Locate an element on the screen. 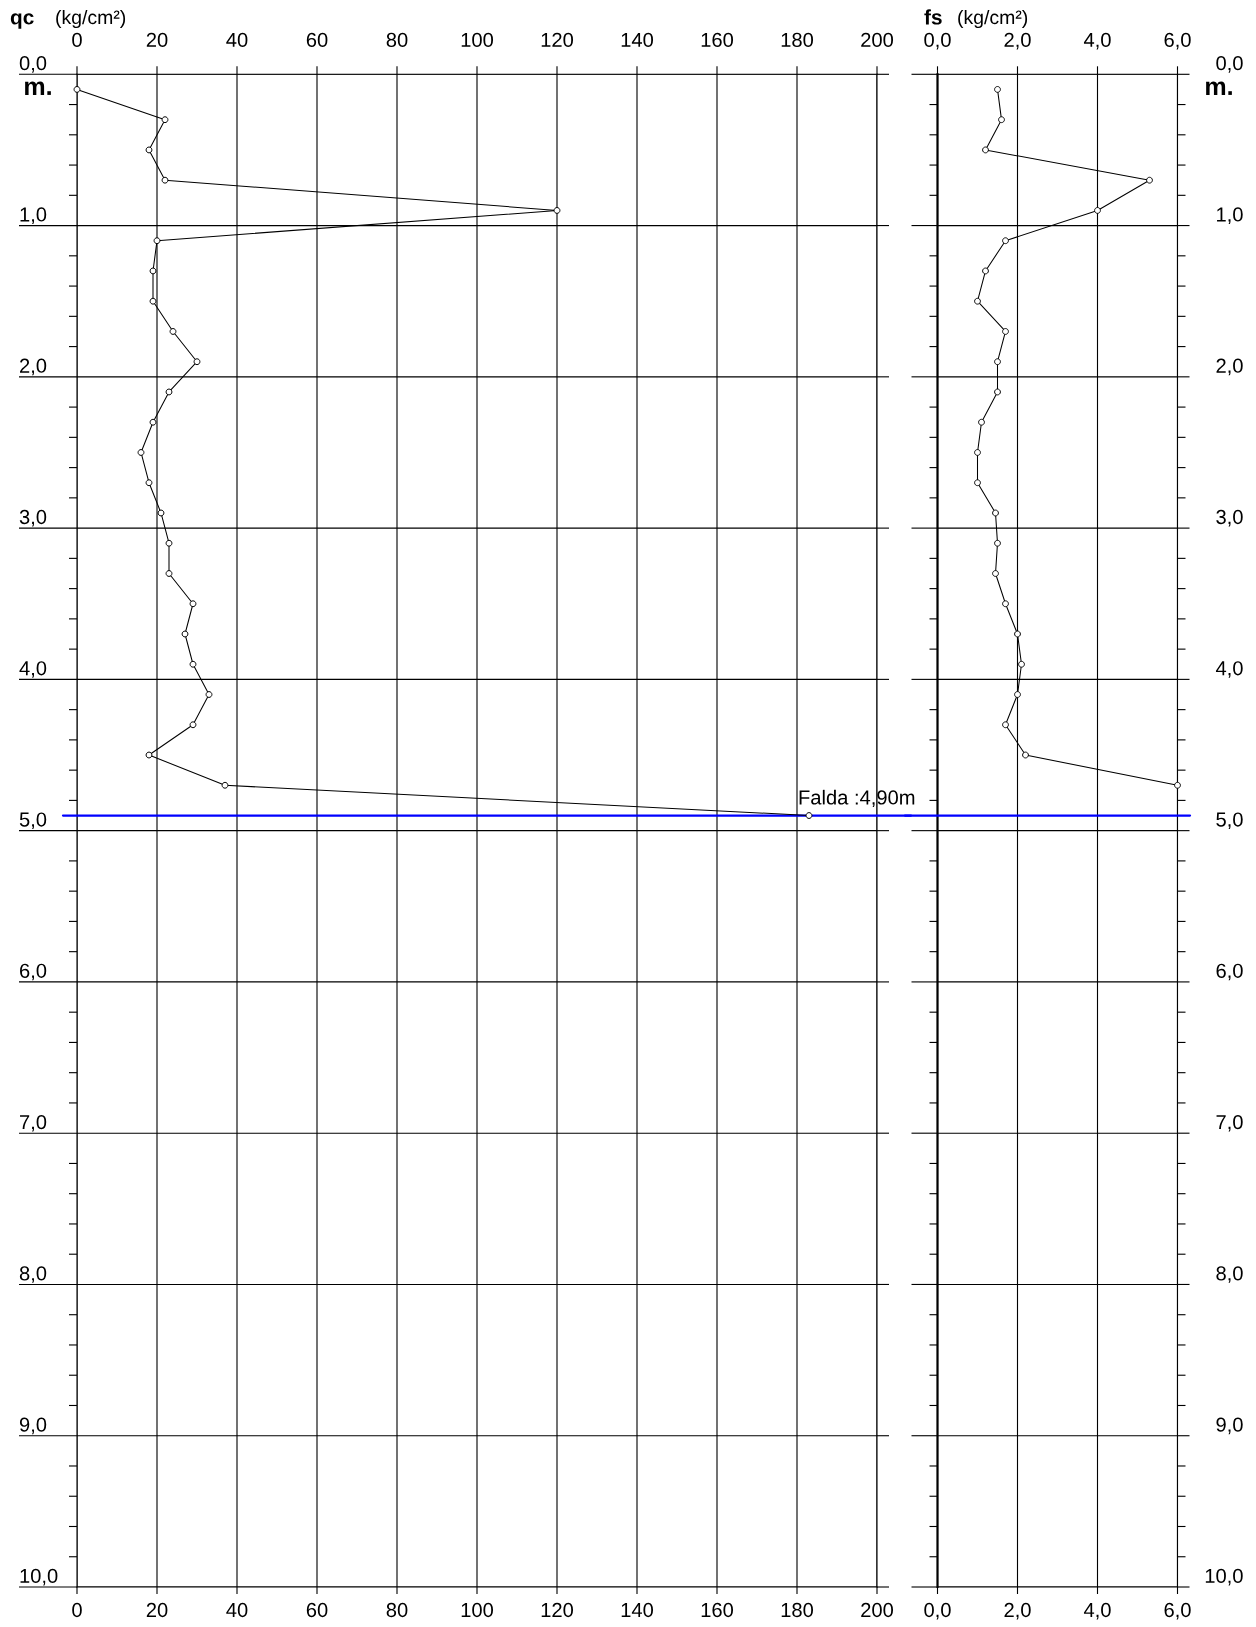 Image resolution: width=1256 pixels, height=1627 pixels. x2-tick-label: 6,0 is located at coordinates (1177, 41).